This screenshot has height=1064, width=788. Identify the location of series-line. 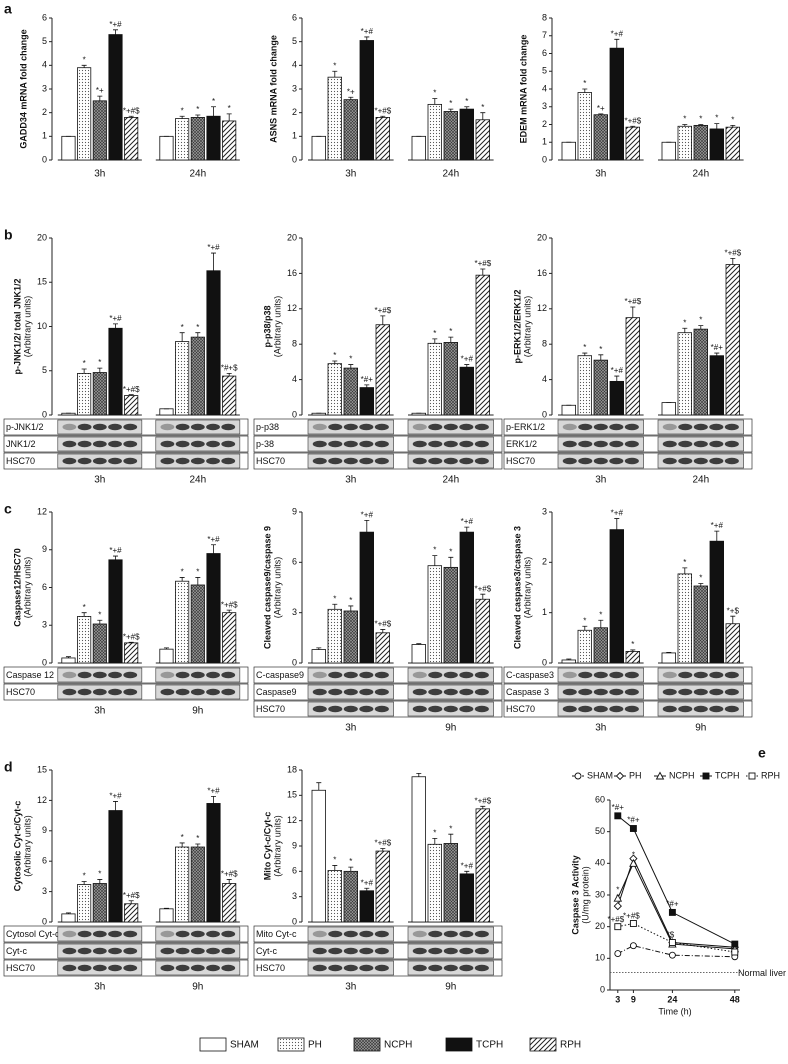
(676, 906).